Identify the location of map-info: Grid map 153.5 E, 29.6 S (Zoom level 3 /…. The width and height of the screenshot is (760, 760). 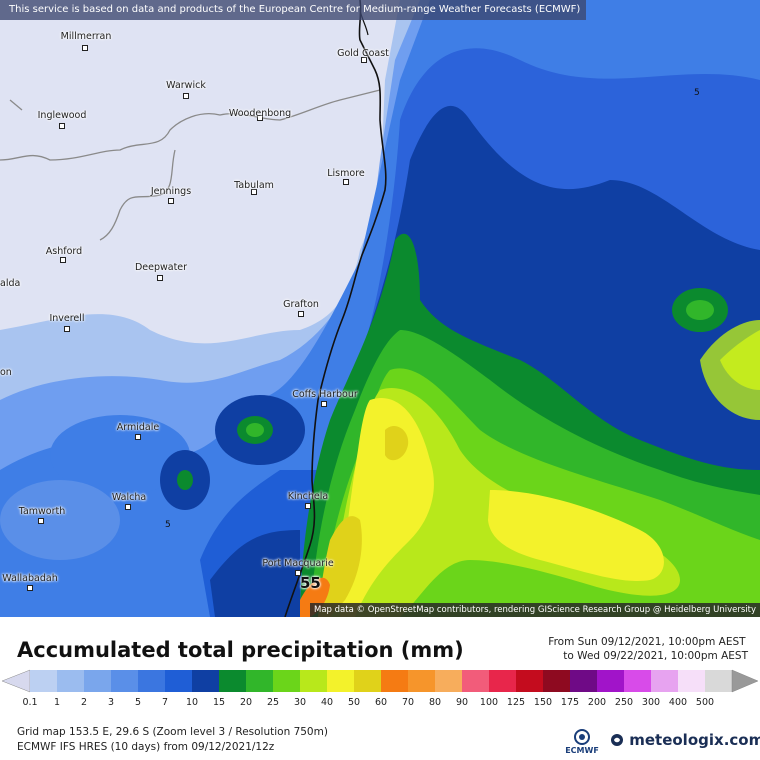
(172, 740).